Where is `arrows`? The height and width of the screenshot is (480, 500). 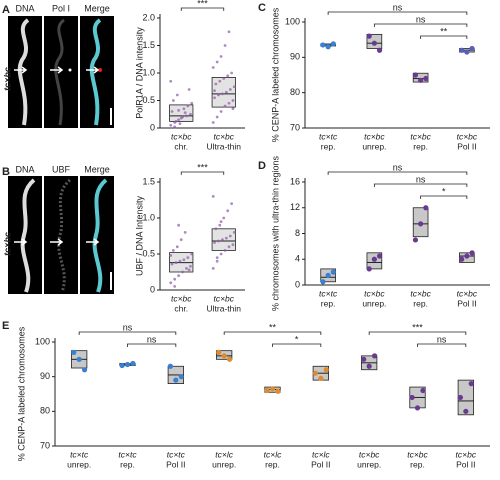
arrows is located at coordinates (57, 70).